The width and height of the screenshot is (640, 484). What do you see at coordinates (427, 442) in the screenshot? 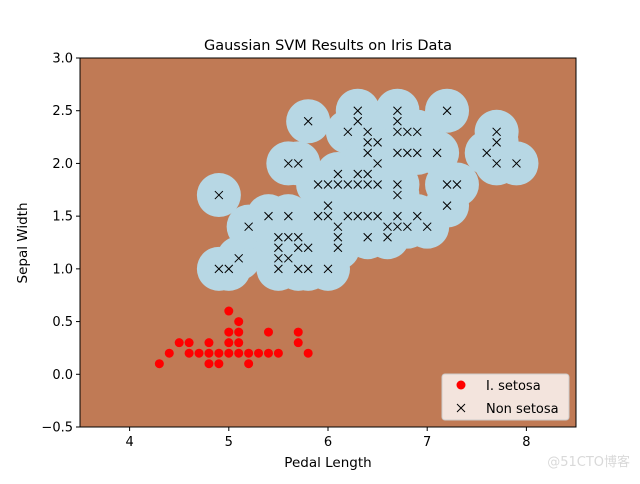
I see `x-tick-label: 7` at bounding box center [427, 442].